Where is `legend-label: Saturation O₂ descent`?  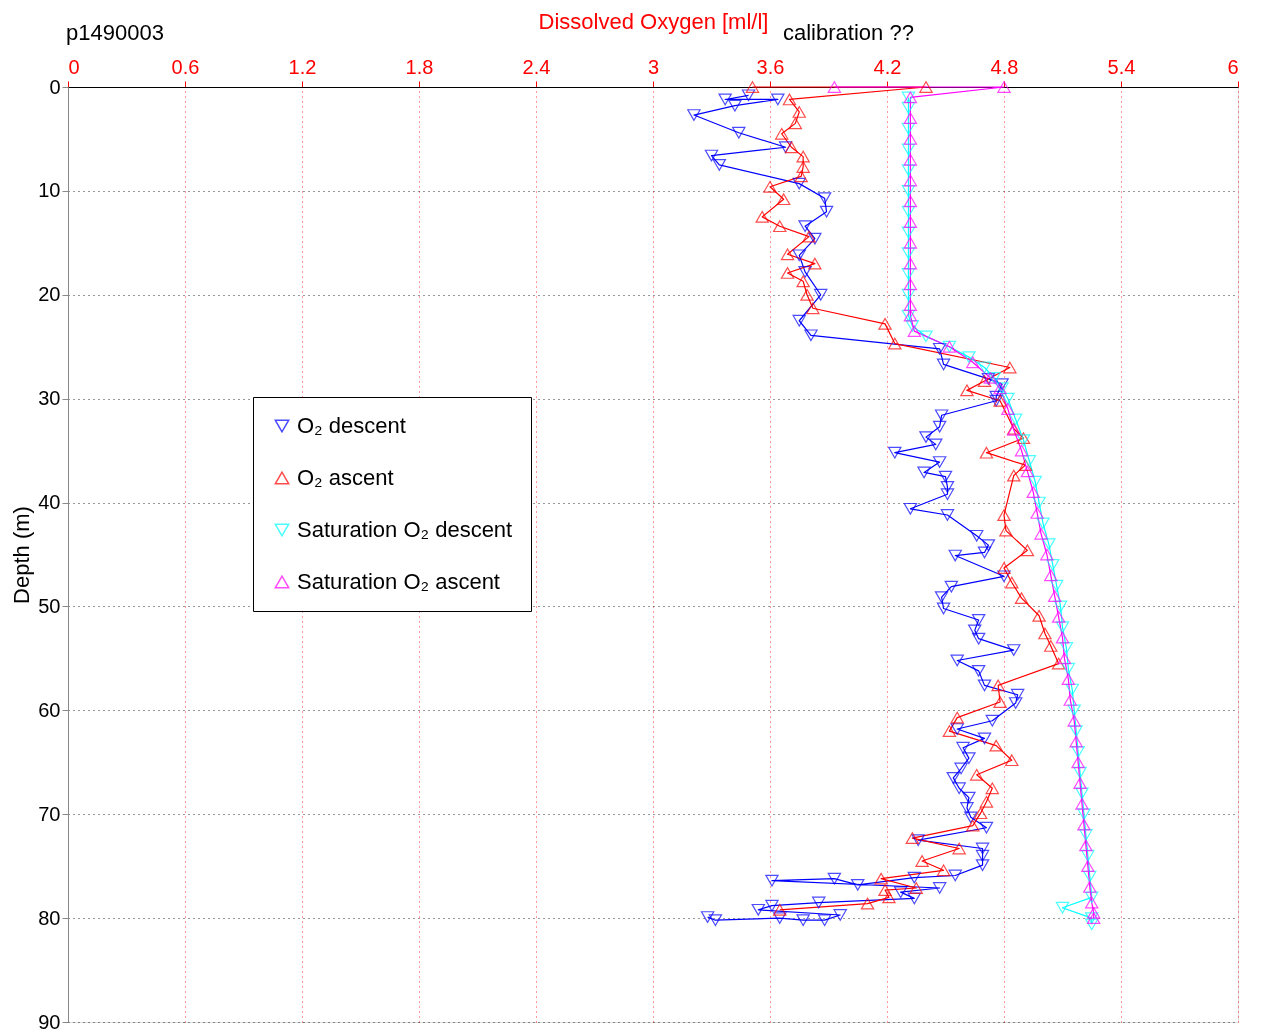
legend-label: Saturation O₂ descent is located at coordinates (405, 529).